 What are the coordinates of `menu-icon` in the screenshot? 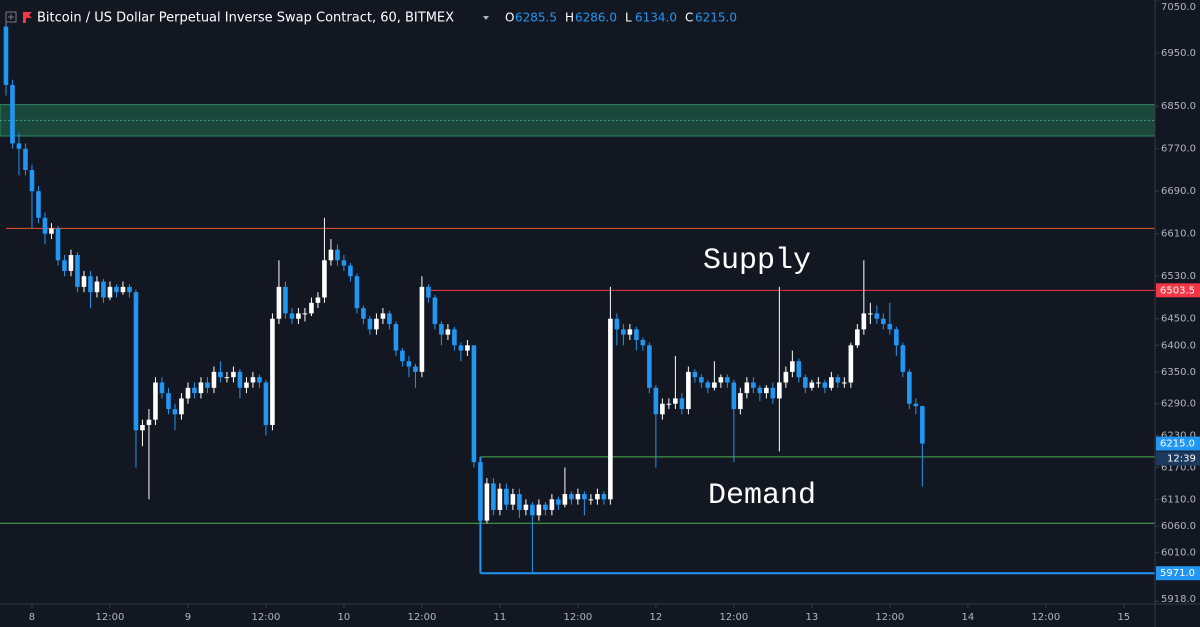 It's located at (11, 17).